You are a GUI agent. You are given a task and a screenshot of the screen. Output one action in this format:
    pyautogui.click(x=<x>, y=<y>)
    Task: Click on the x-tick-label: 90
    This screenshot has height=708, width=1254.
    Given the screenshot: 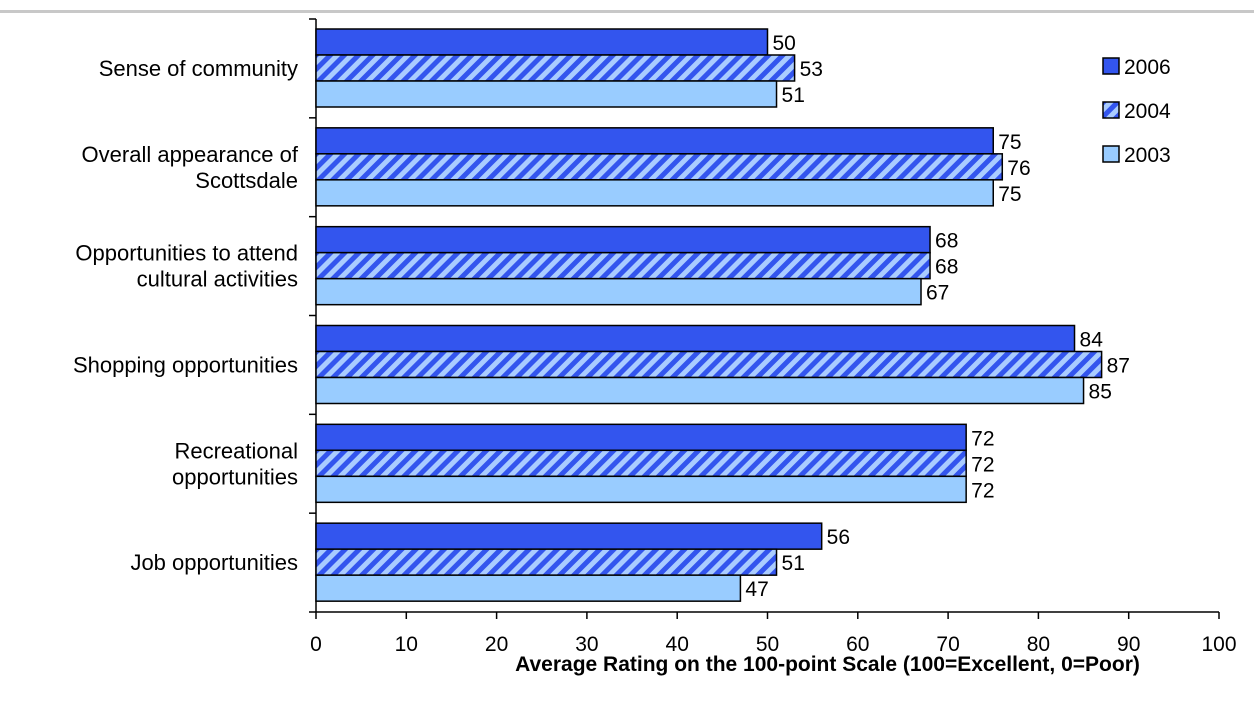 What is the action you would take?
    pyautogui.click(x=1128, y=644)
    